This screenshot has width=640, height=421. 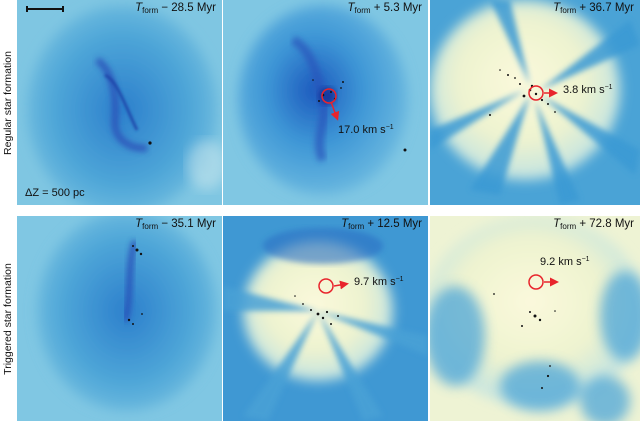 What do you see at coordinates (379, 282) in the screenshot?
I see `velocity-label: 9.7 km s−1` at bounding box center [379, 282].